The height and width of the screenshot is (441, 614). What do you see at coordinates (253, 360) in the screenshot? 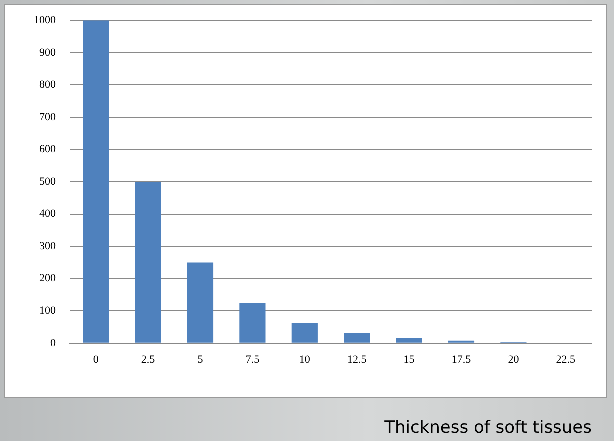
I see `x-tick-label: 7.5` at bounding box center [253, 360].